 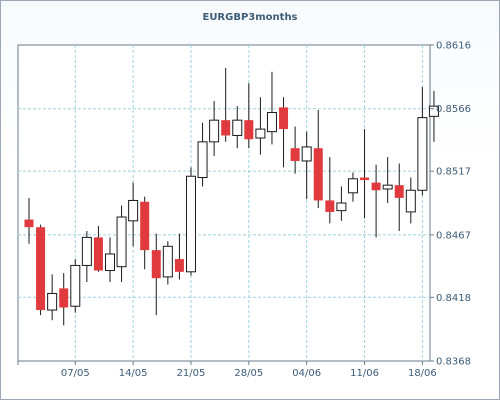 I want to click on x-tick-label: 21/05, so click(x=191, y=373).